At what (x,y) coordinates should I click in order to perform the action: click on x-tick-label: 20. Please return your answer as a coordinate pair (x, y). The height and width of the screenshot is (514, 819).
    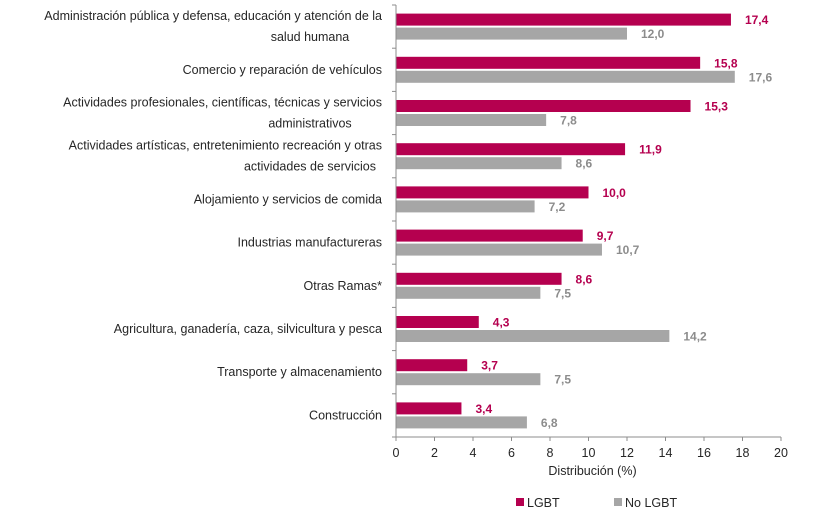
    Looking at the image, I should click on (781, 453).